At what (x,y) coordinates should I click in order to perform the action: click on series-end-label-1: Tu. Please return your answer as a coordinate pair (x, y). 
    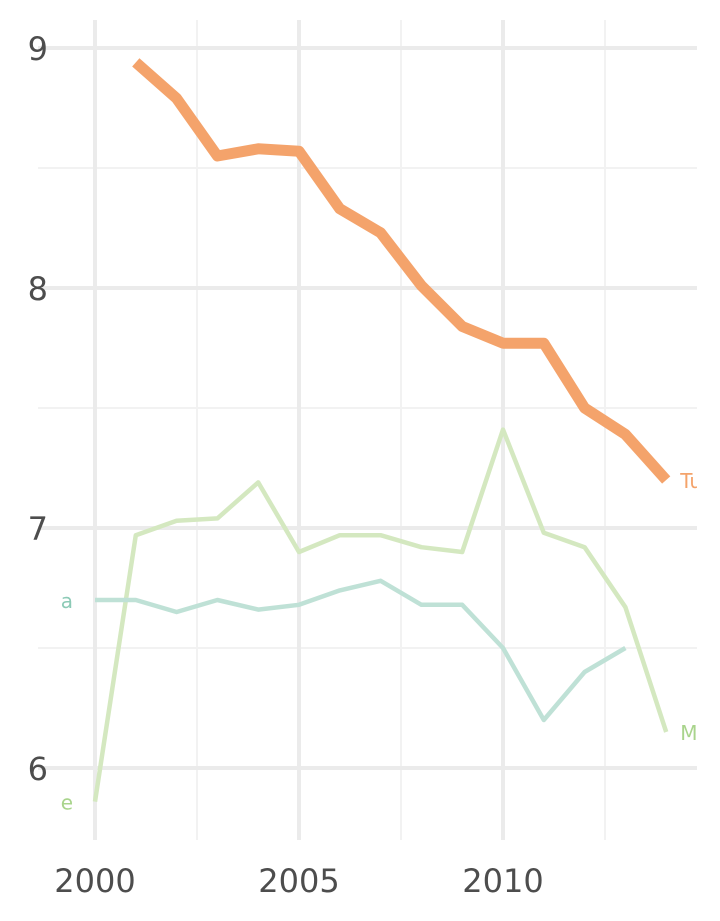
    Looking at the image, I should click on (690, 481).